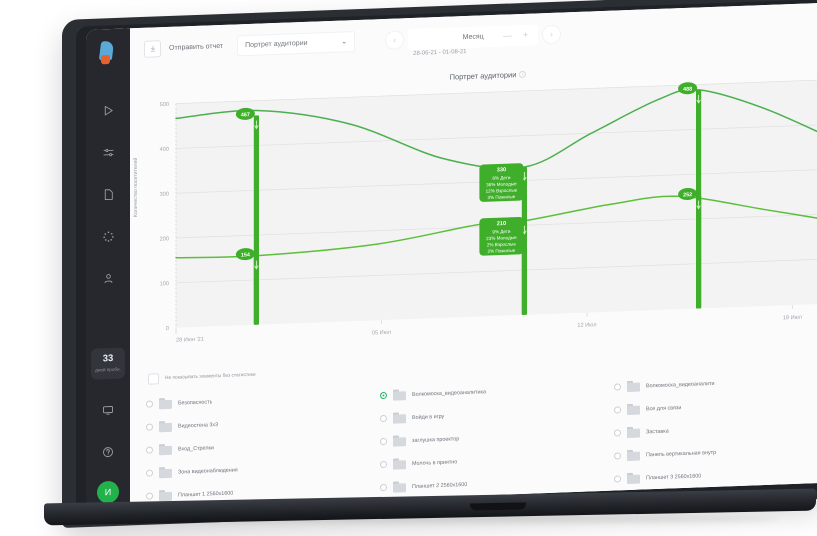 The width and height of the screenshot is (817, 536). What do you see at coordinates (164, 284) in the screenshot?
I see `y-axis-tick: 100` at bounding box center [164, 284].